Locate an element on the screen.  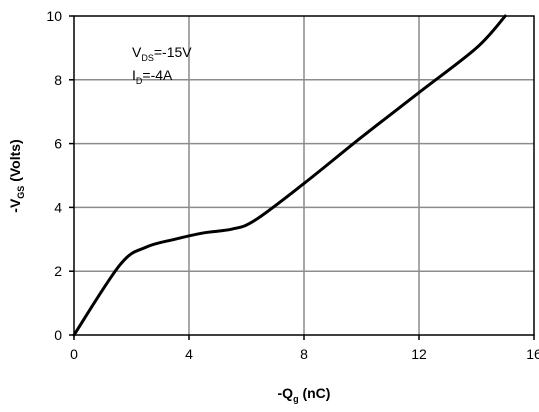
x-tick-label: 16 is located at coordinates (532, 354).